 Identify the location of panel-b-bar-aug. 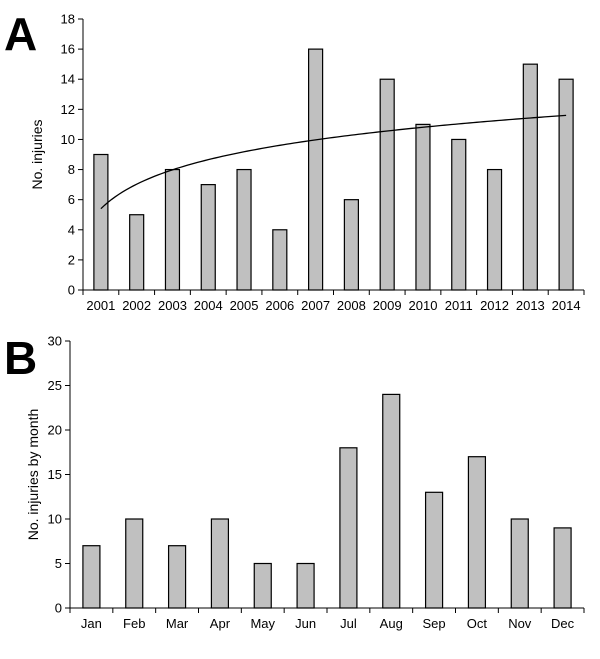
(391, 501).